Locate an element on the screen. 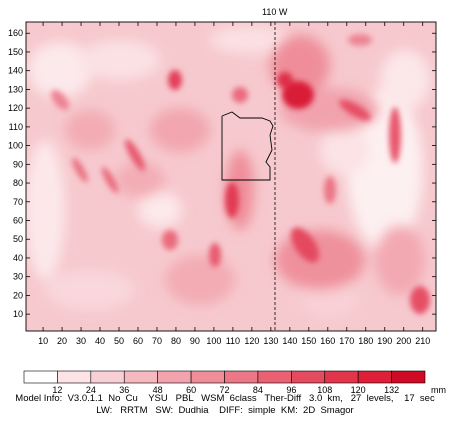 This screenshot has width=450, height=423. y-tick-label: 110 is located at coordinates (16, 127).